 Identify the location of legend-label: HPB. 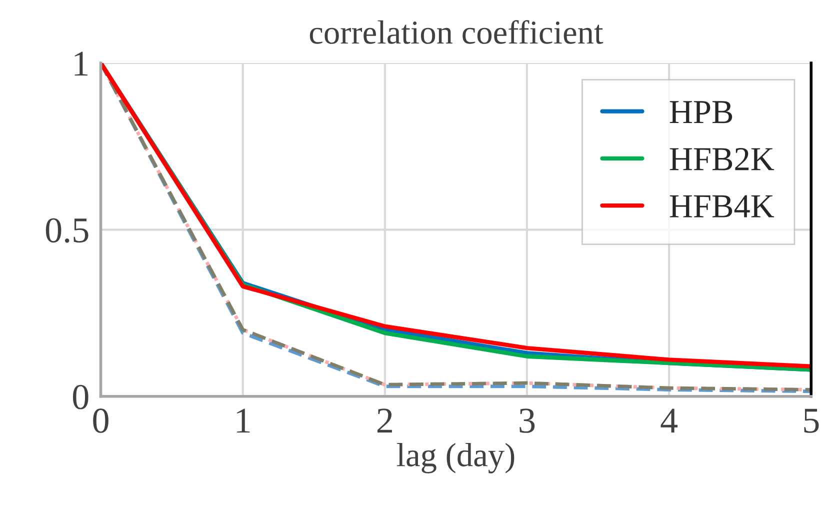
(701, 112).